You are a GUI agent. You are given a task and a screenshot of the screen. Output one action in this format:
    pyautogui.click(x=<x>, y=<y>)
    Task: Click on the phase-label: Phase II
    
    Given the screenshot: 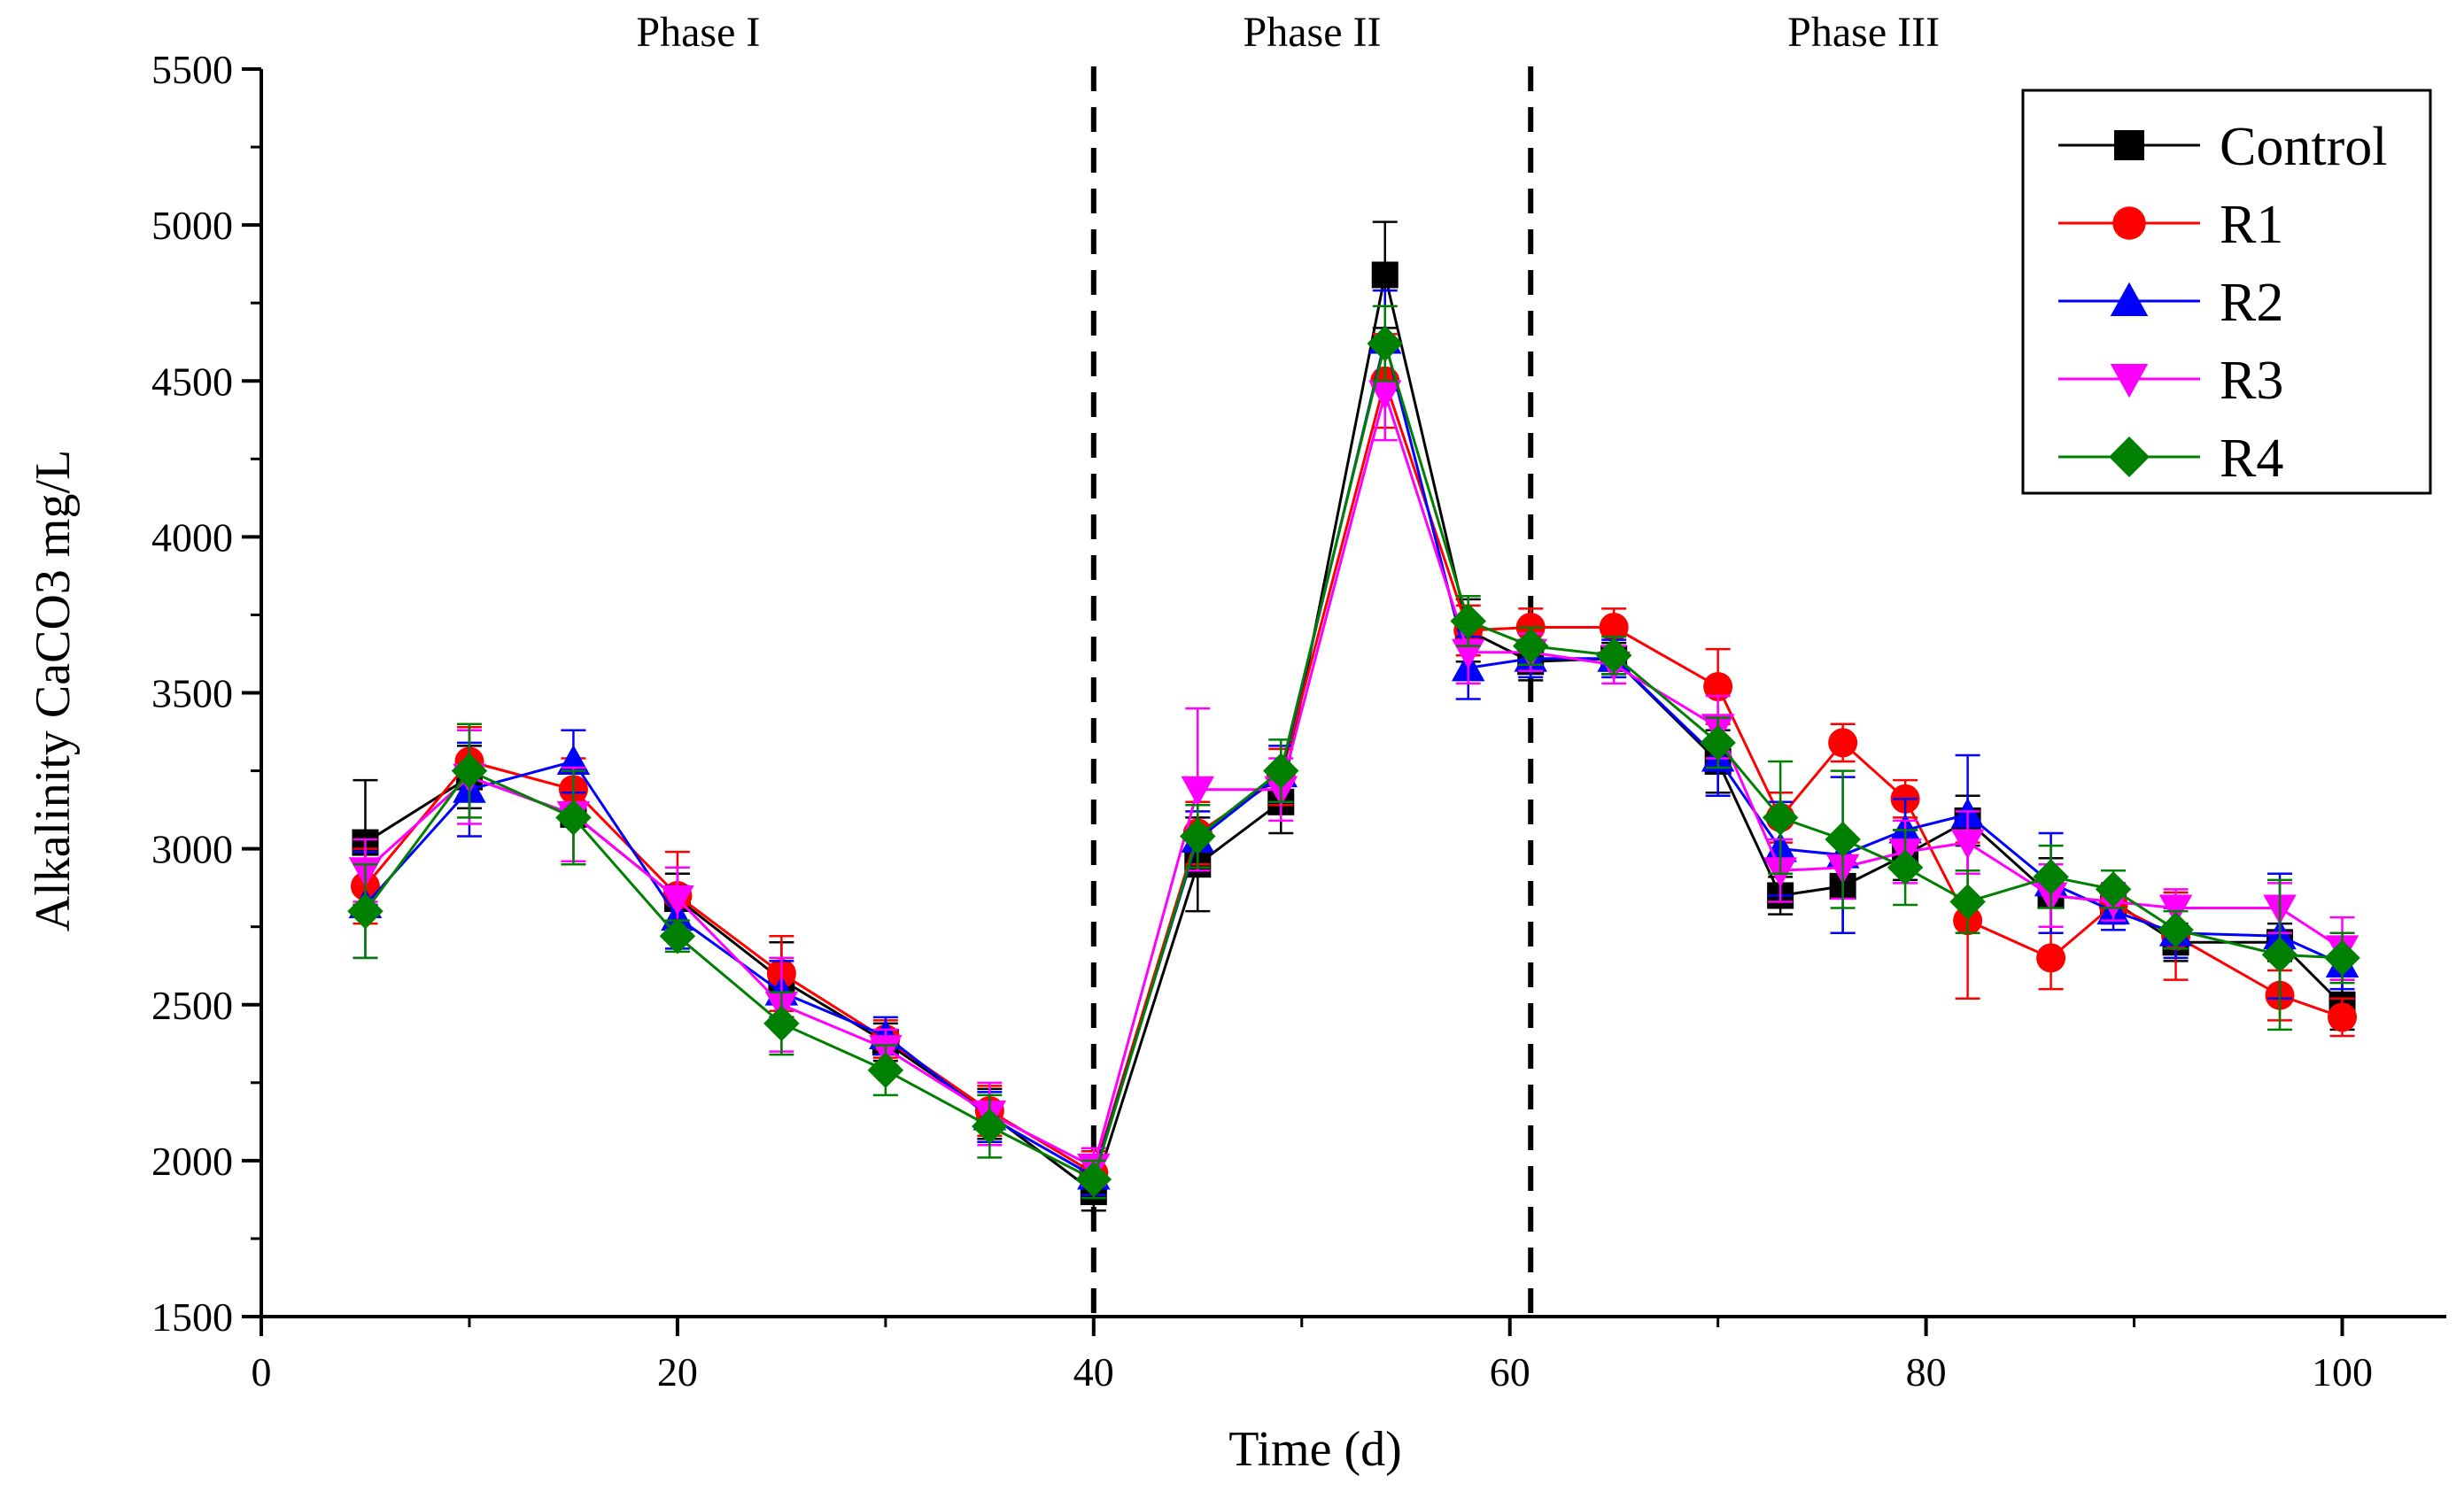 What is the action you would take?
    pyautogui.click(x=1313, y=32)
    